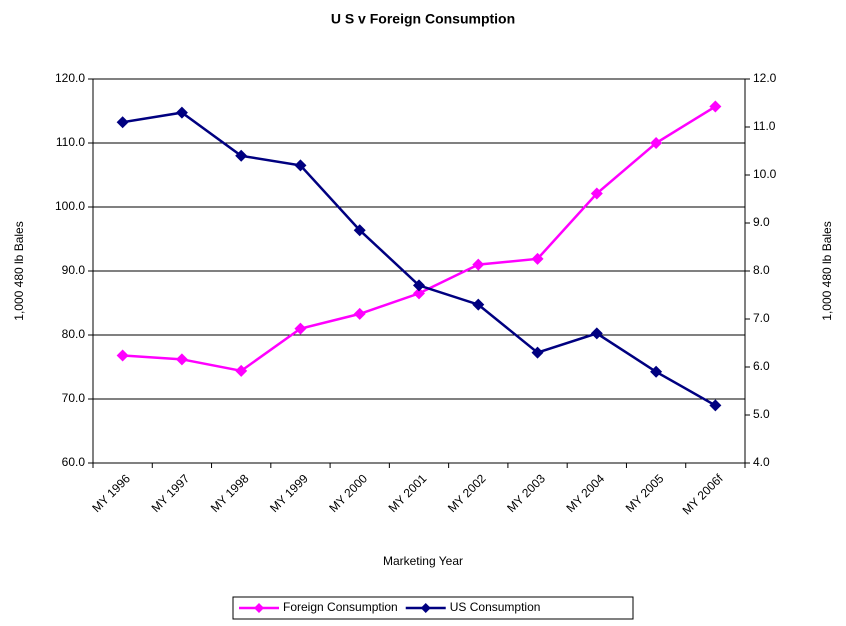 The image size is (846, 626). I want to click on y2-tick-label: 12.0, so click(765, 78).